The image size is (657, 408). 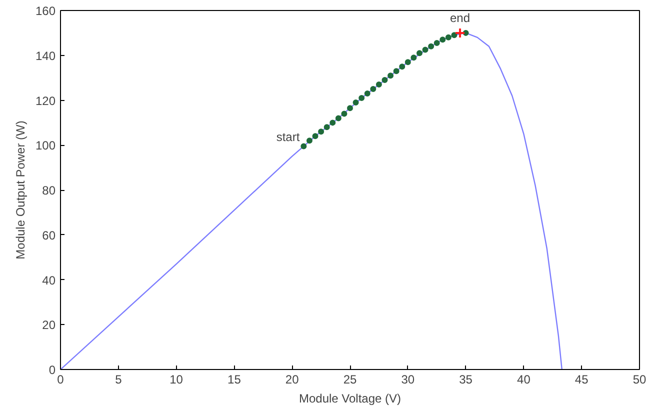 I want to click on x-tick-label: 25, so click(x=350, y=379).